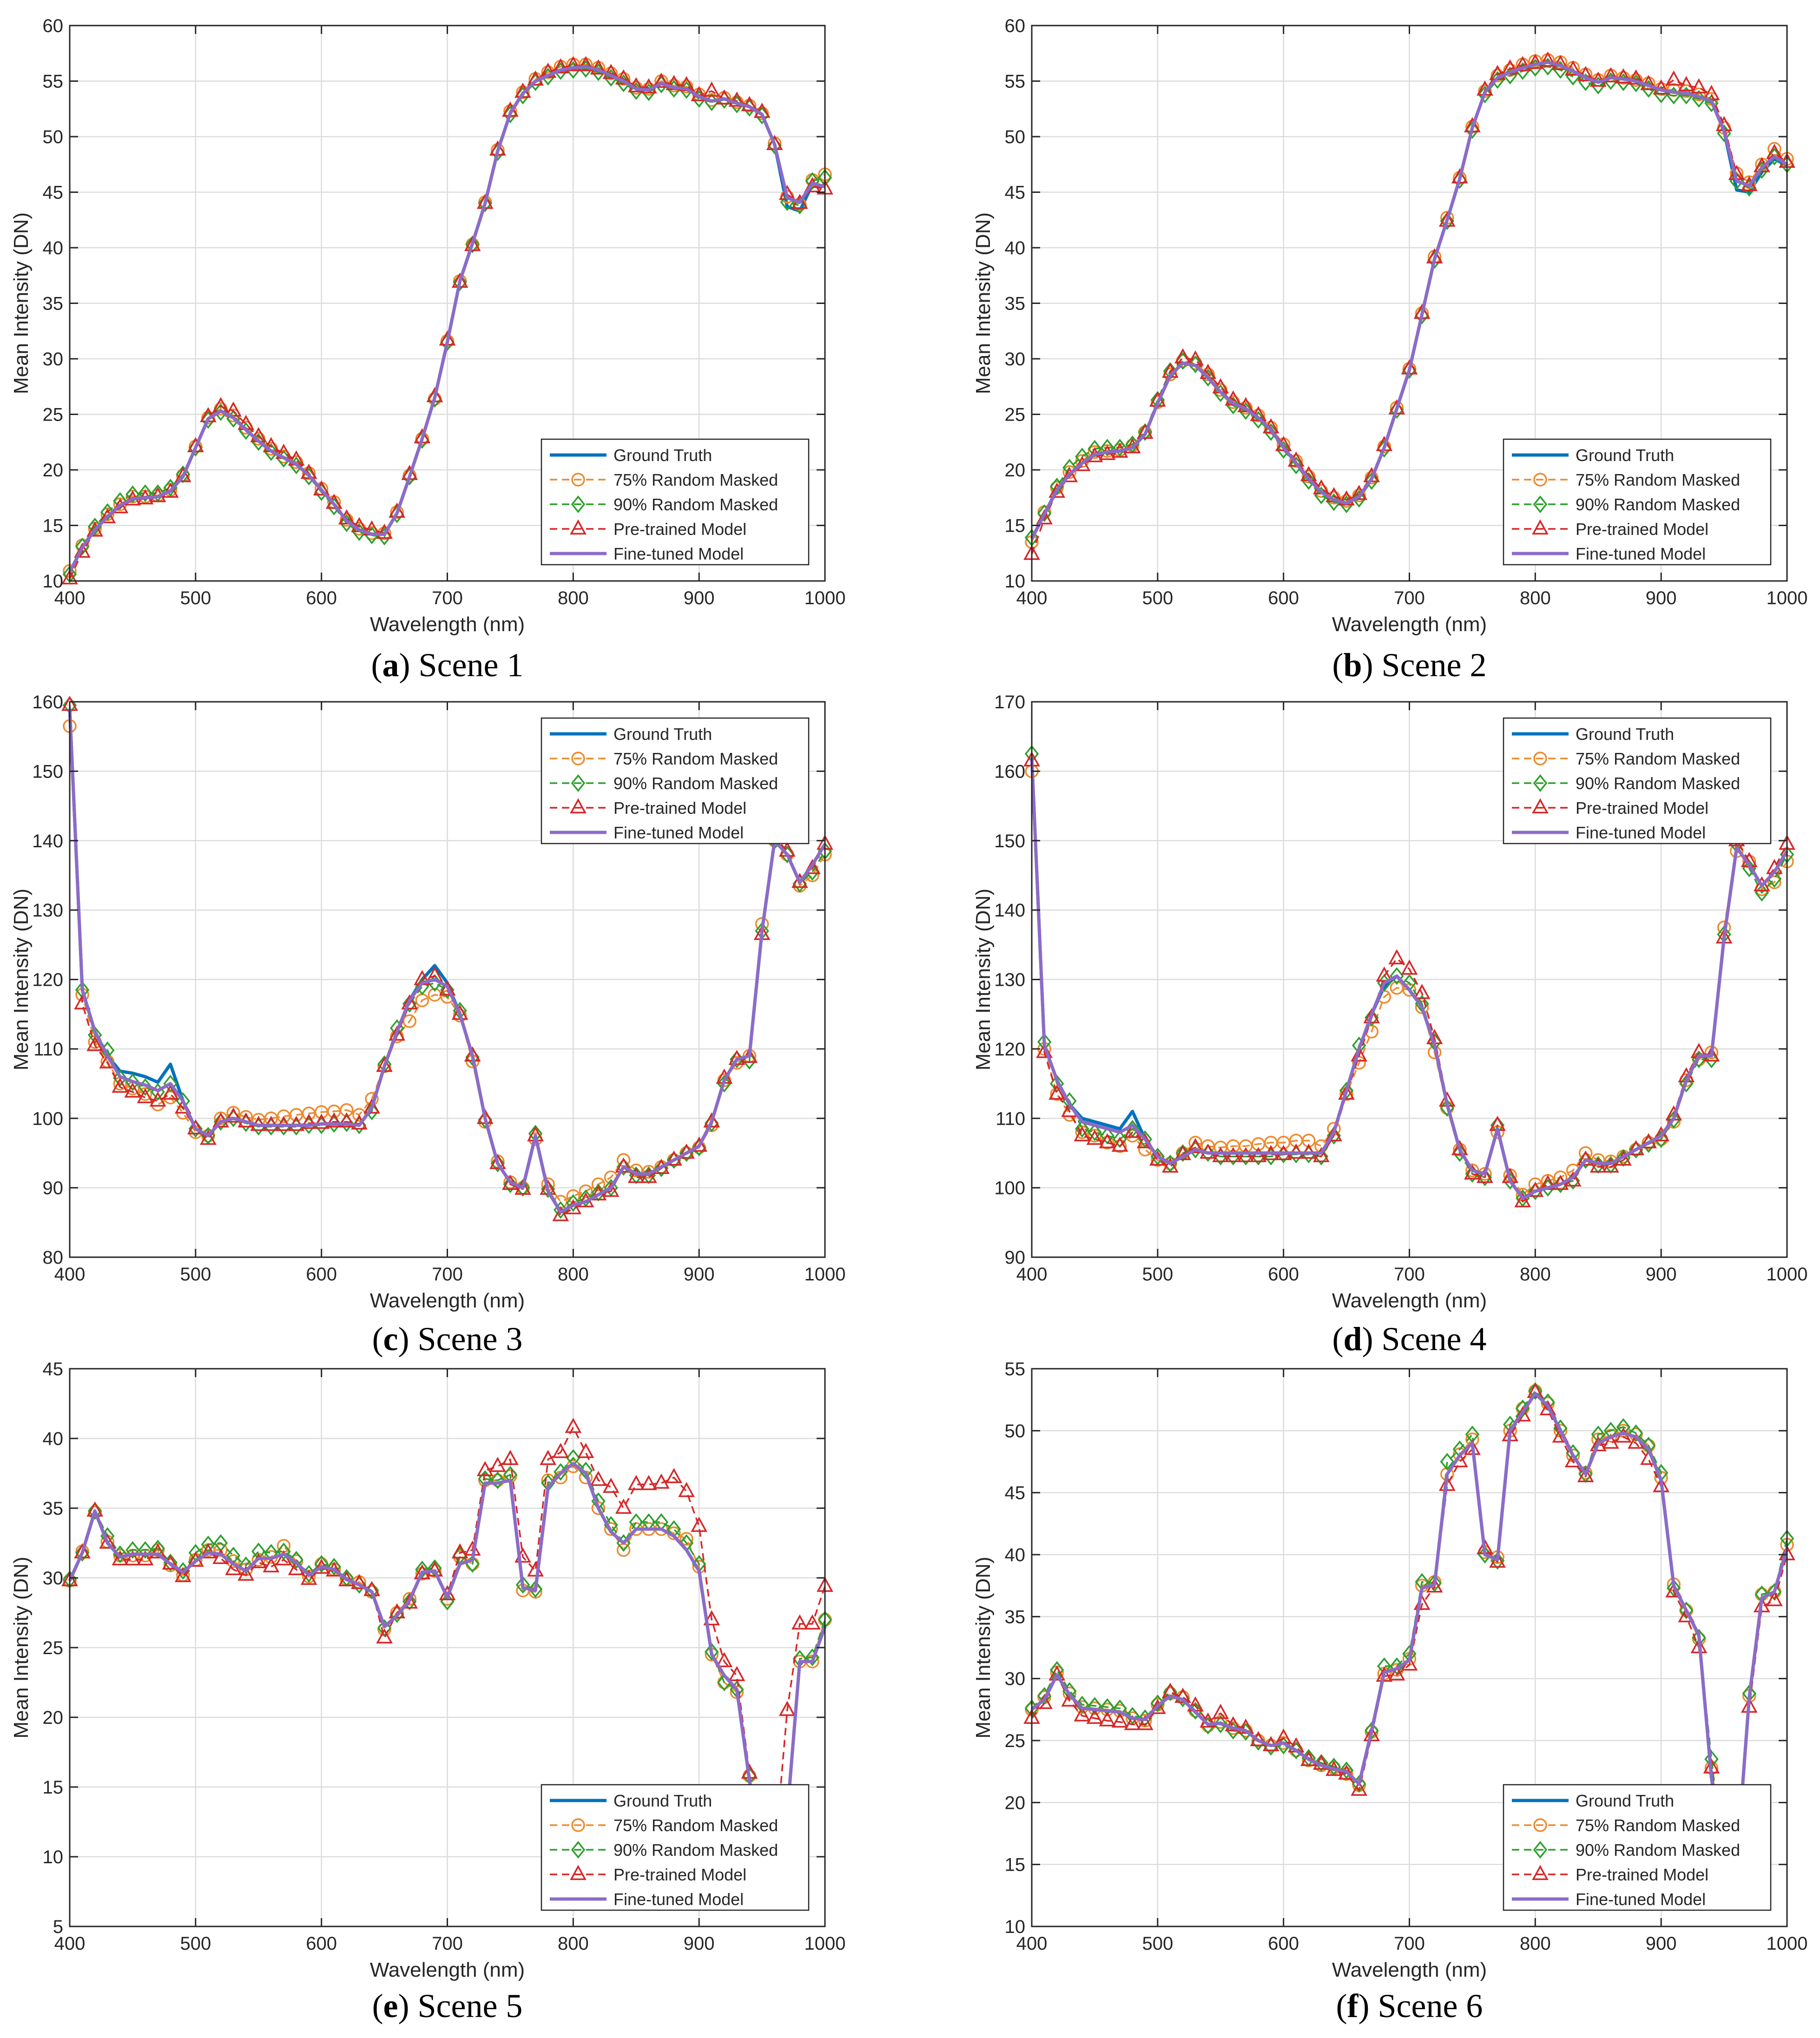  What do you see at coordinates (1009, 841) in the screenshot?
I see `y-tick-label: 150` at bounding box center [1009, 841].